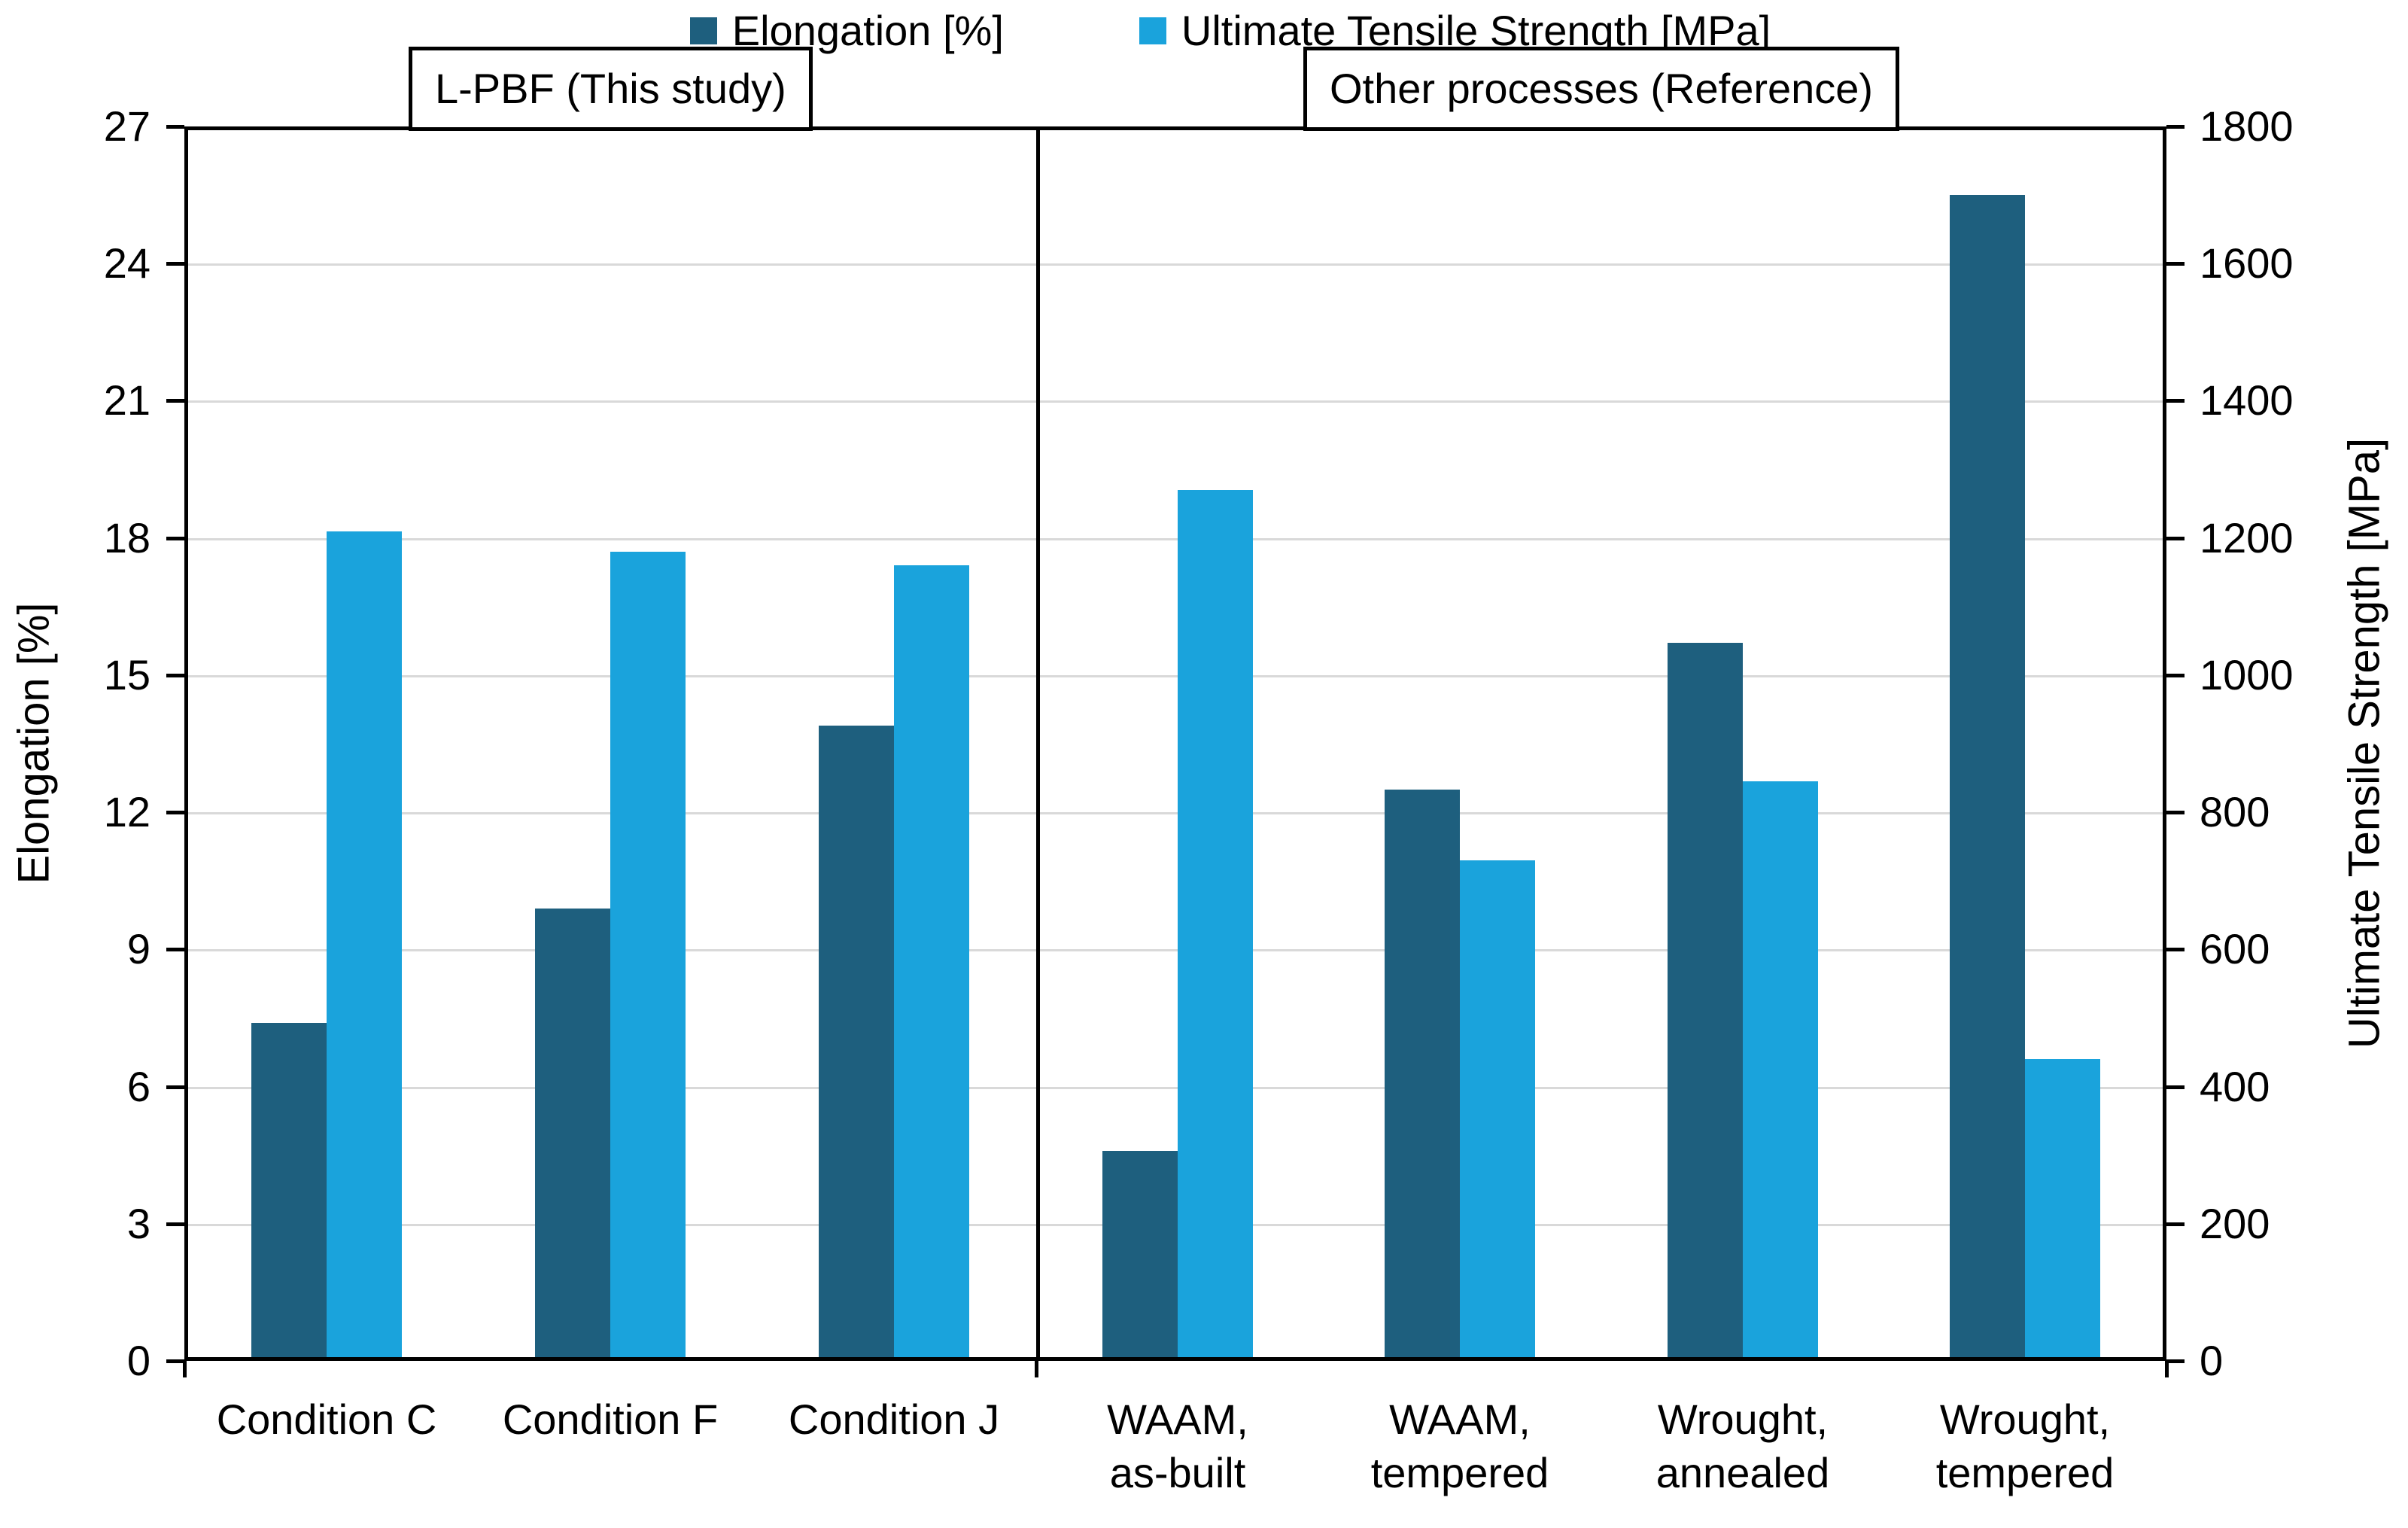 This screenshot has width=2408, height=1528. What do you see at coordinates (2247, 126) in the screenshot?
I see `right-axis-tick-label: 1800` at bounding box center [2247, 126].